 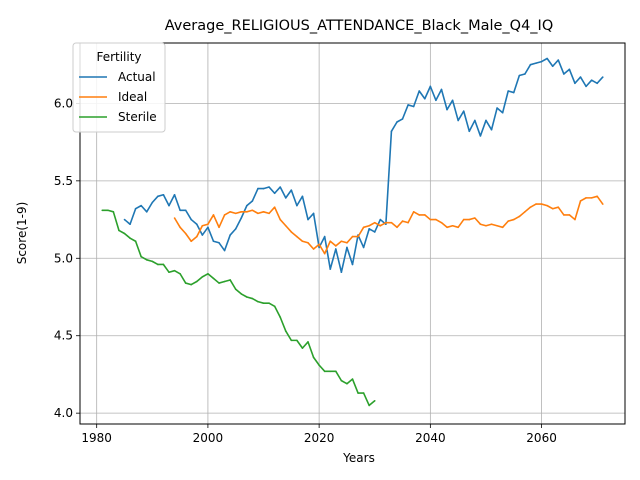 I want to click on series-ideal, so click(x=388, y=225).